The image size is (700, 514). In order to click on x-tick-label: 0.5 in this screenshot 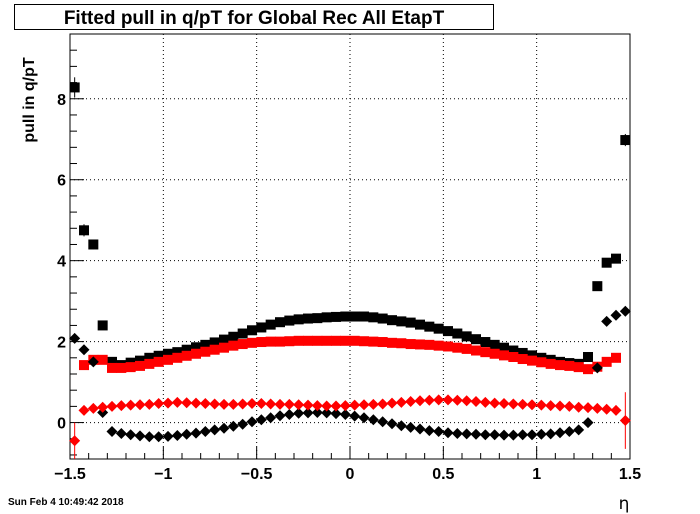, I will do `click(443, 474)`.